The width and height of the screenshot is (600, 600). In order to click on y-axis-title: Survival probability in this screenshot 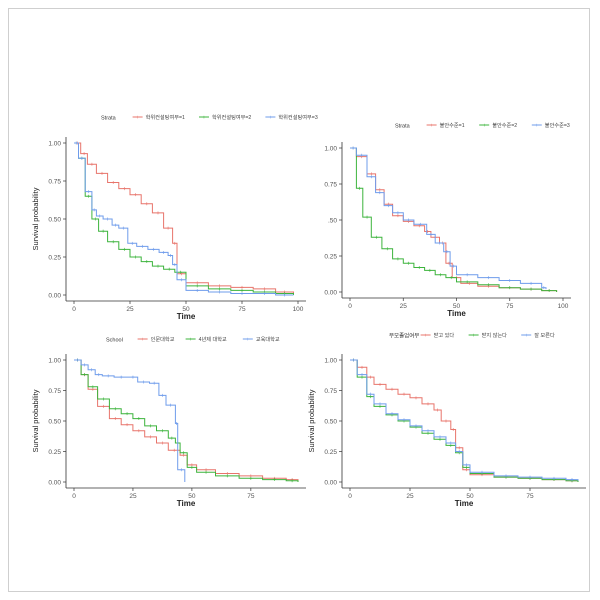, I will do `click(311, 420)`.